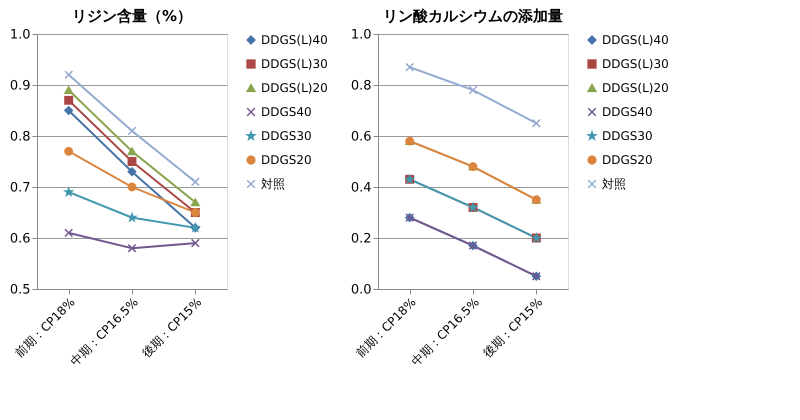  Describe the element at coordinates (361, 188) in the screenshot. I see `y-tick-label: 0.4` at that location.